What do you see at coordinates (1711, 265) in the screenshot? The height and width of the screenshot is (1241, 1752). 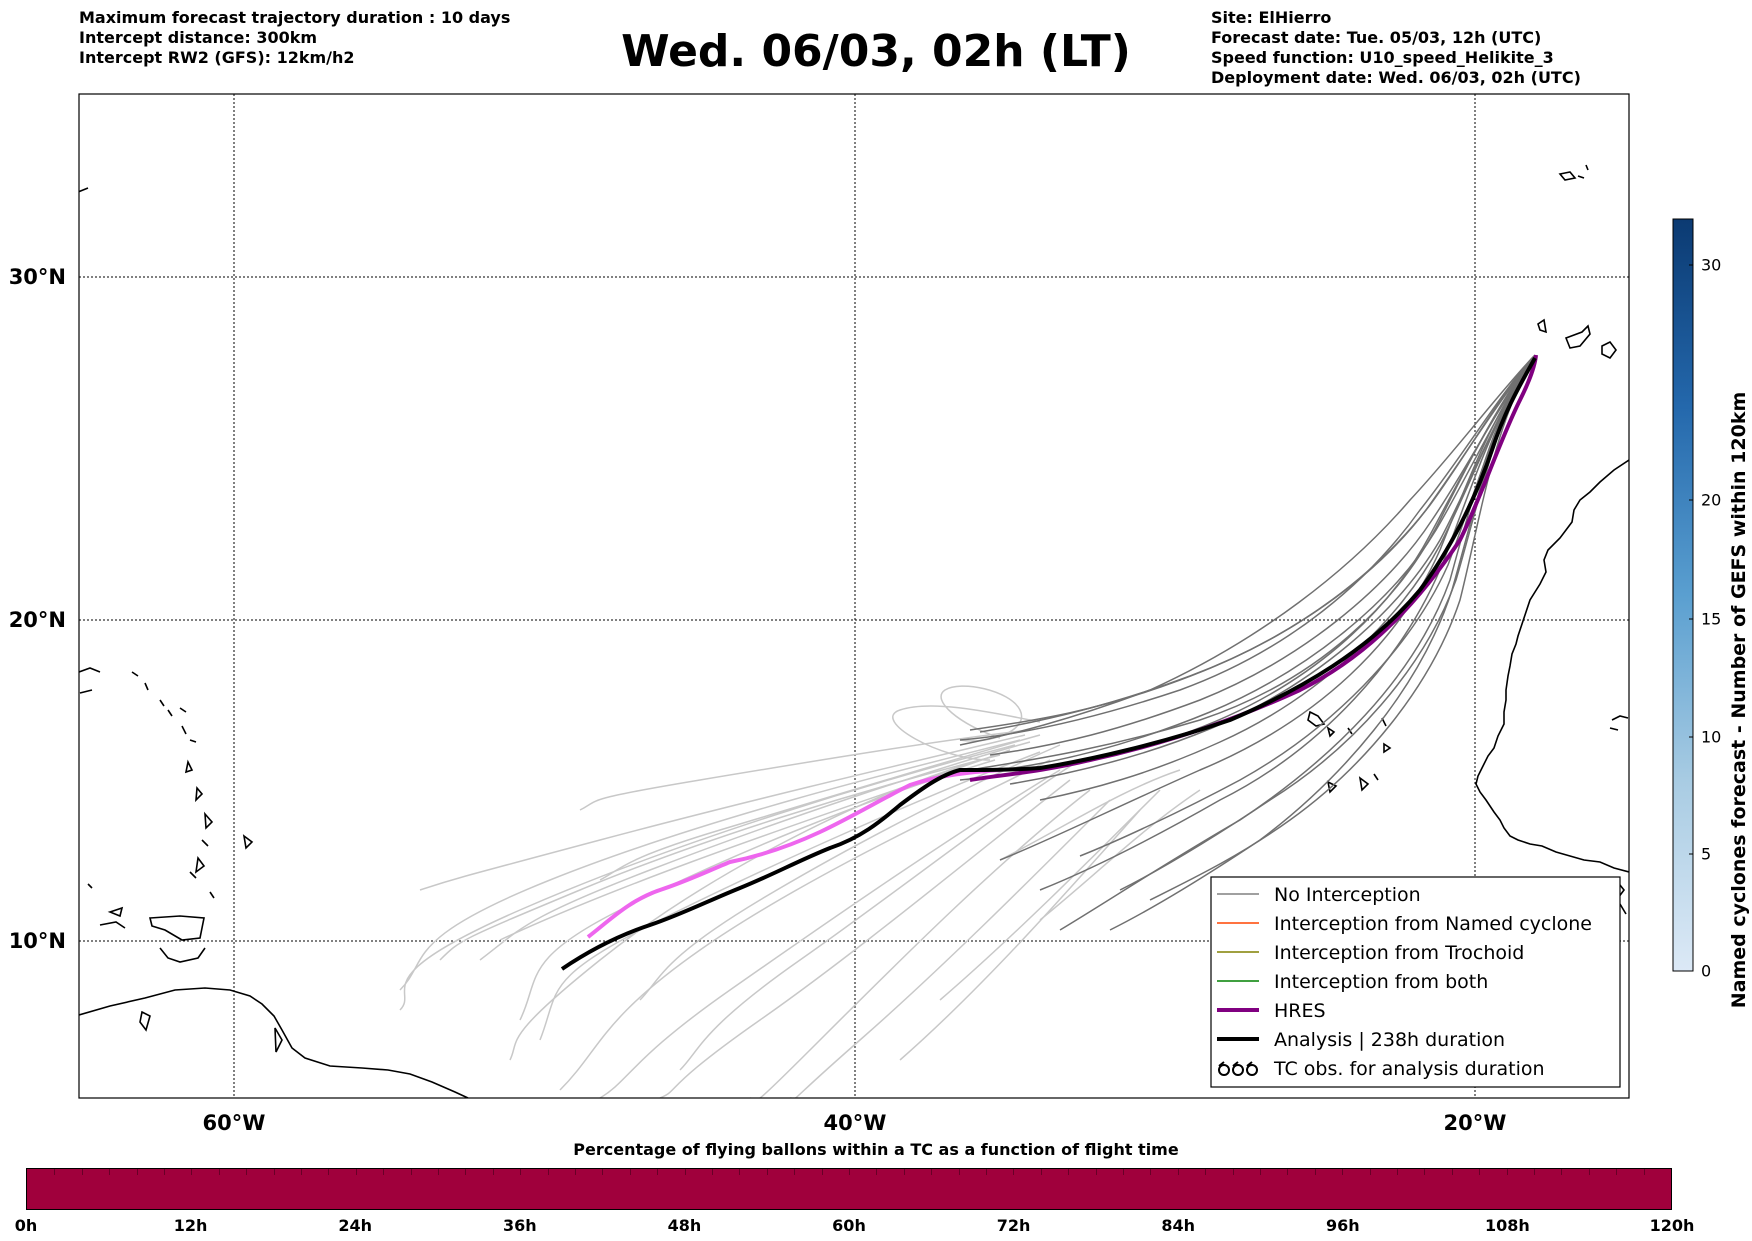 I see `colorbar-tick-30: 30` at bounding box center [1711, 265].